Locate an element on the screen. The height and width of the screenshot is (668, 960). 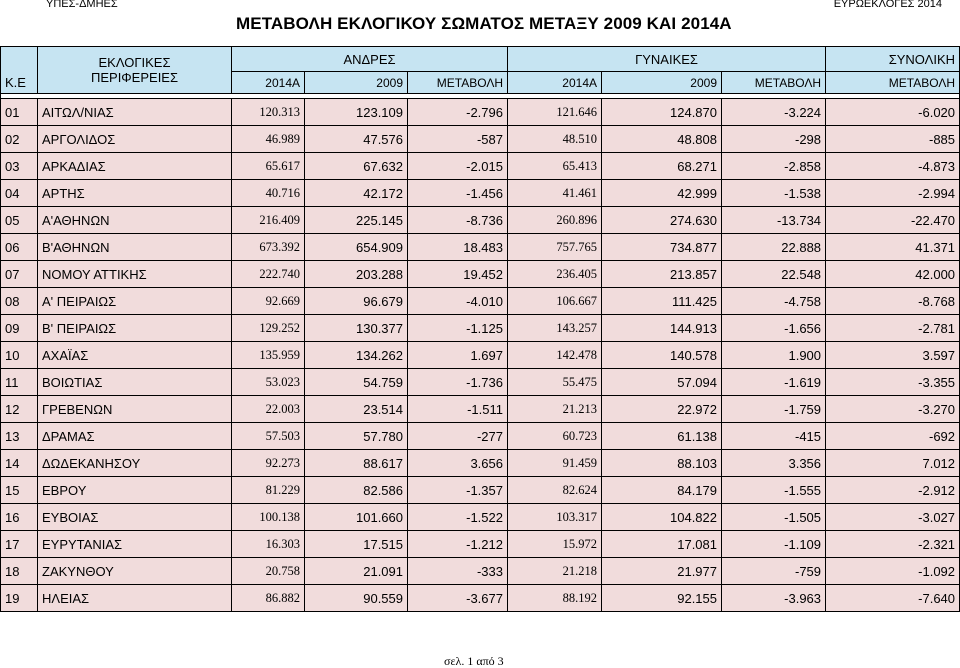
cell-region-name: ΑΙΤΩΛ/ΝΙΑΣ is located at coordinates (134, 112).